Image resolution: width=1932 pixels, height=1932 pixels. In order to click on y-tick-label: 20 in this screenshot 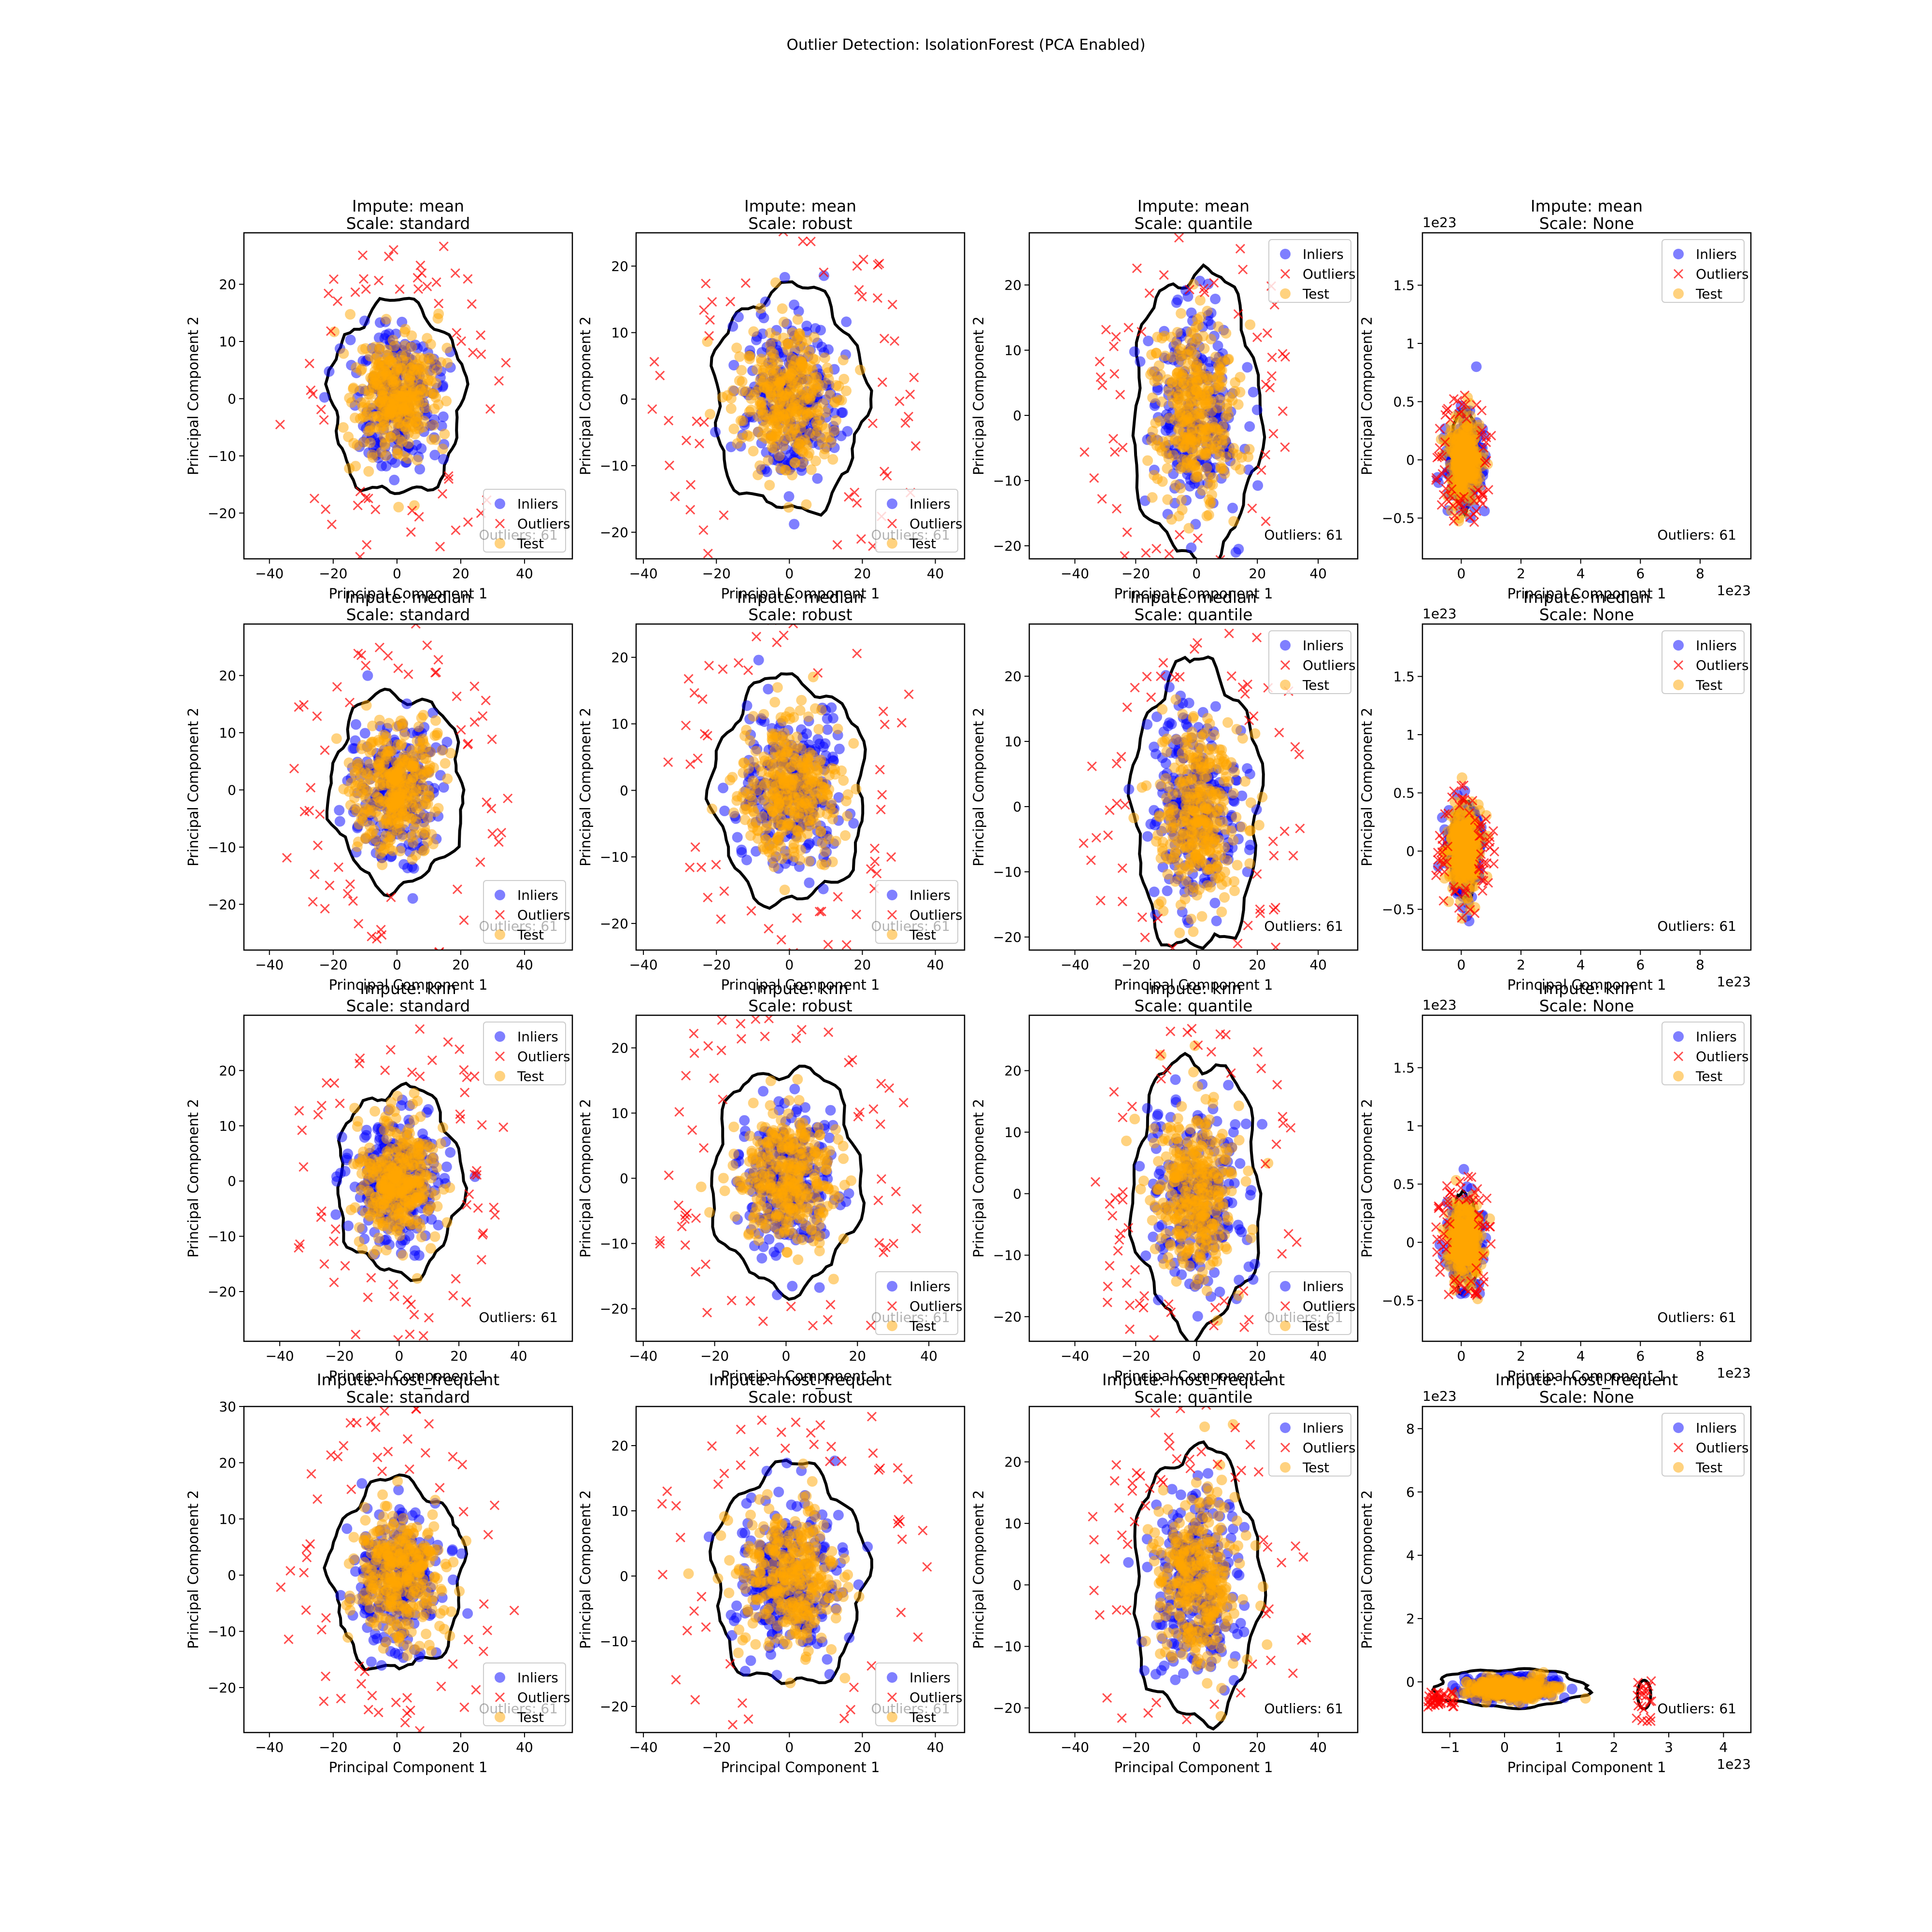, I will do `click(1013, 285)`.